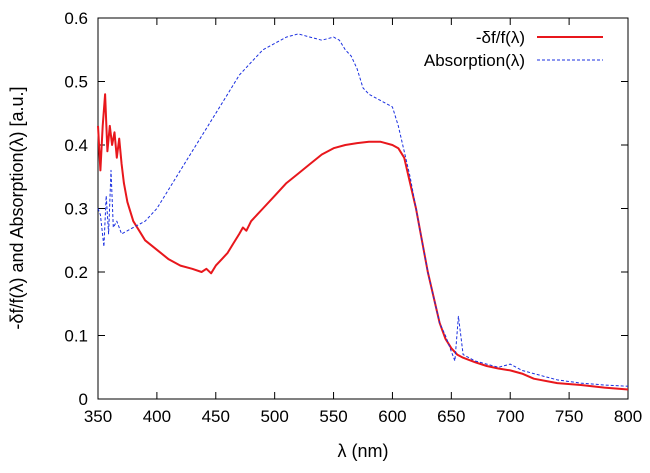  What do you see at coordinates (274, 416) in the screenshot?
I see `x-tick-label: 500` at bounding box center [274, 416].